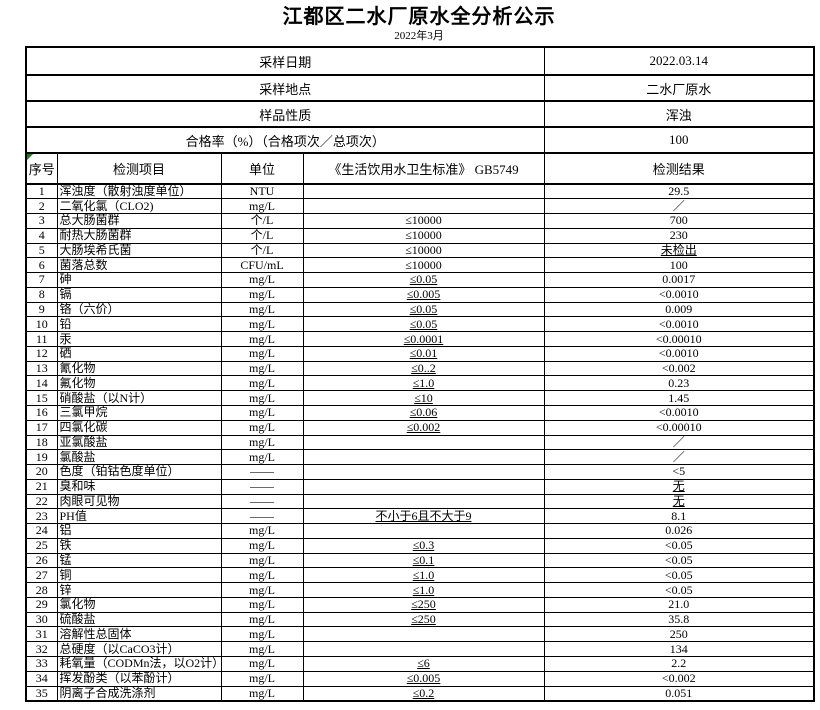 Image resolution: width=820 pixels, height=710 pixels. I want to click on cell-result: 未检出, so click(679, 250).